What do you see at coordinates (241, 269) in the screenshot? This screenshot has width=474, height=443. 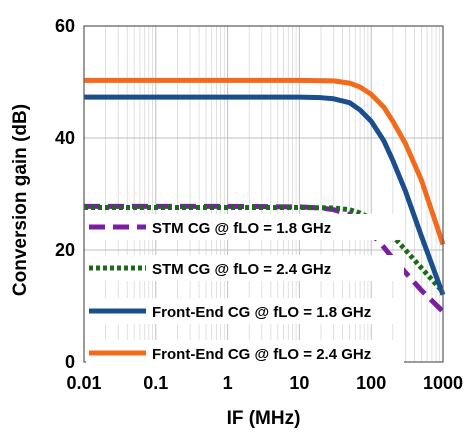 I see `legend-label: STM CG @ fLO = 2.4 GHz` at bounding box center [241, 269].